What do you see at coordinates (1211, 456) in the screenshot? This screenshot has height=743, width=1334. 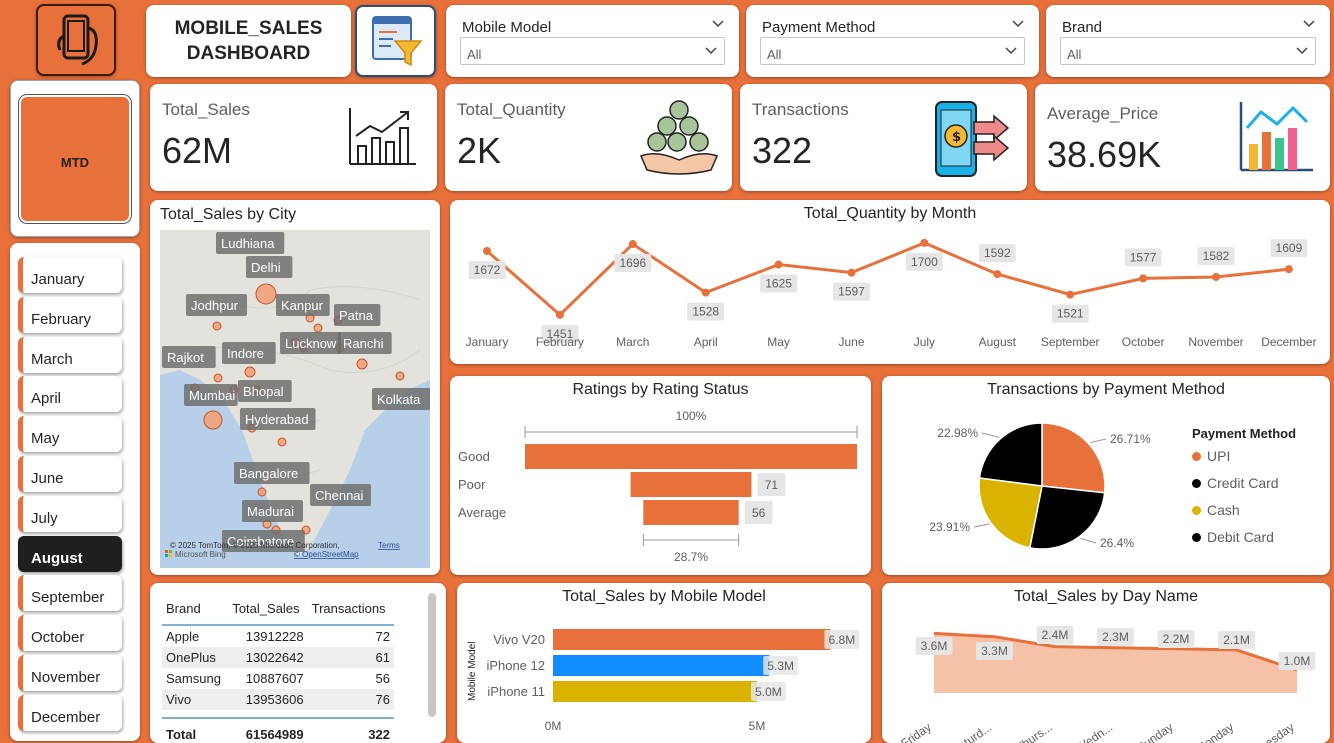 I see `legend-item: UPI` at bounding box center [1211, 456].